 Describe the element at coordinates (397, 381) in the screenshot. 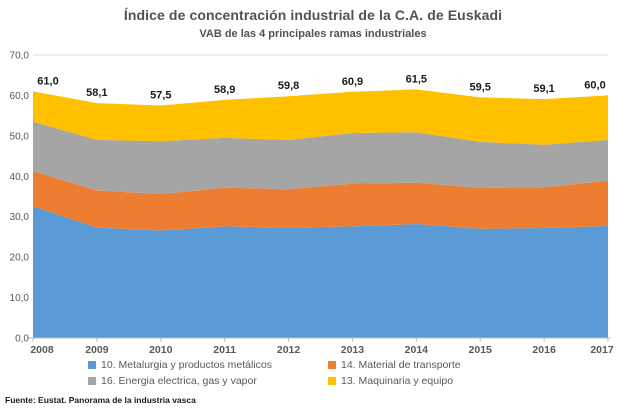

I see `legend-label-maquinaria: 13. Maquinaria y equipo` at that location.